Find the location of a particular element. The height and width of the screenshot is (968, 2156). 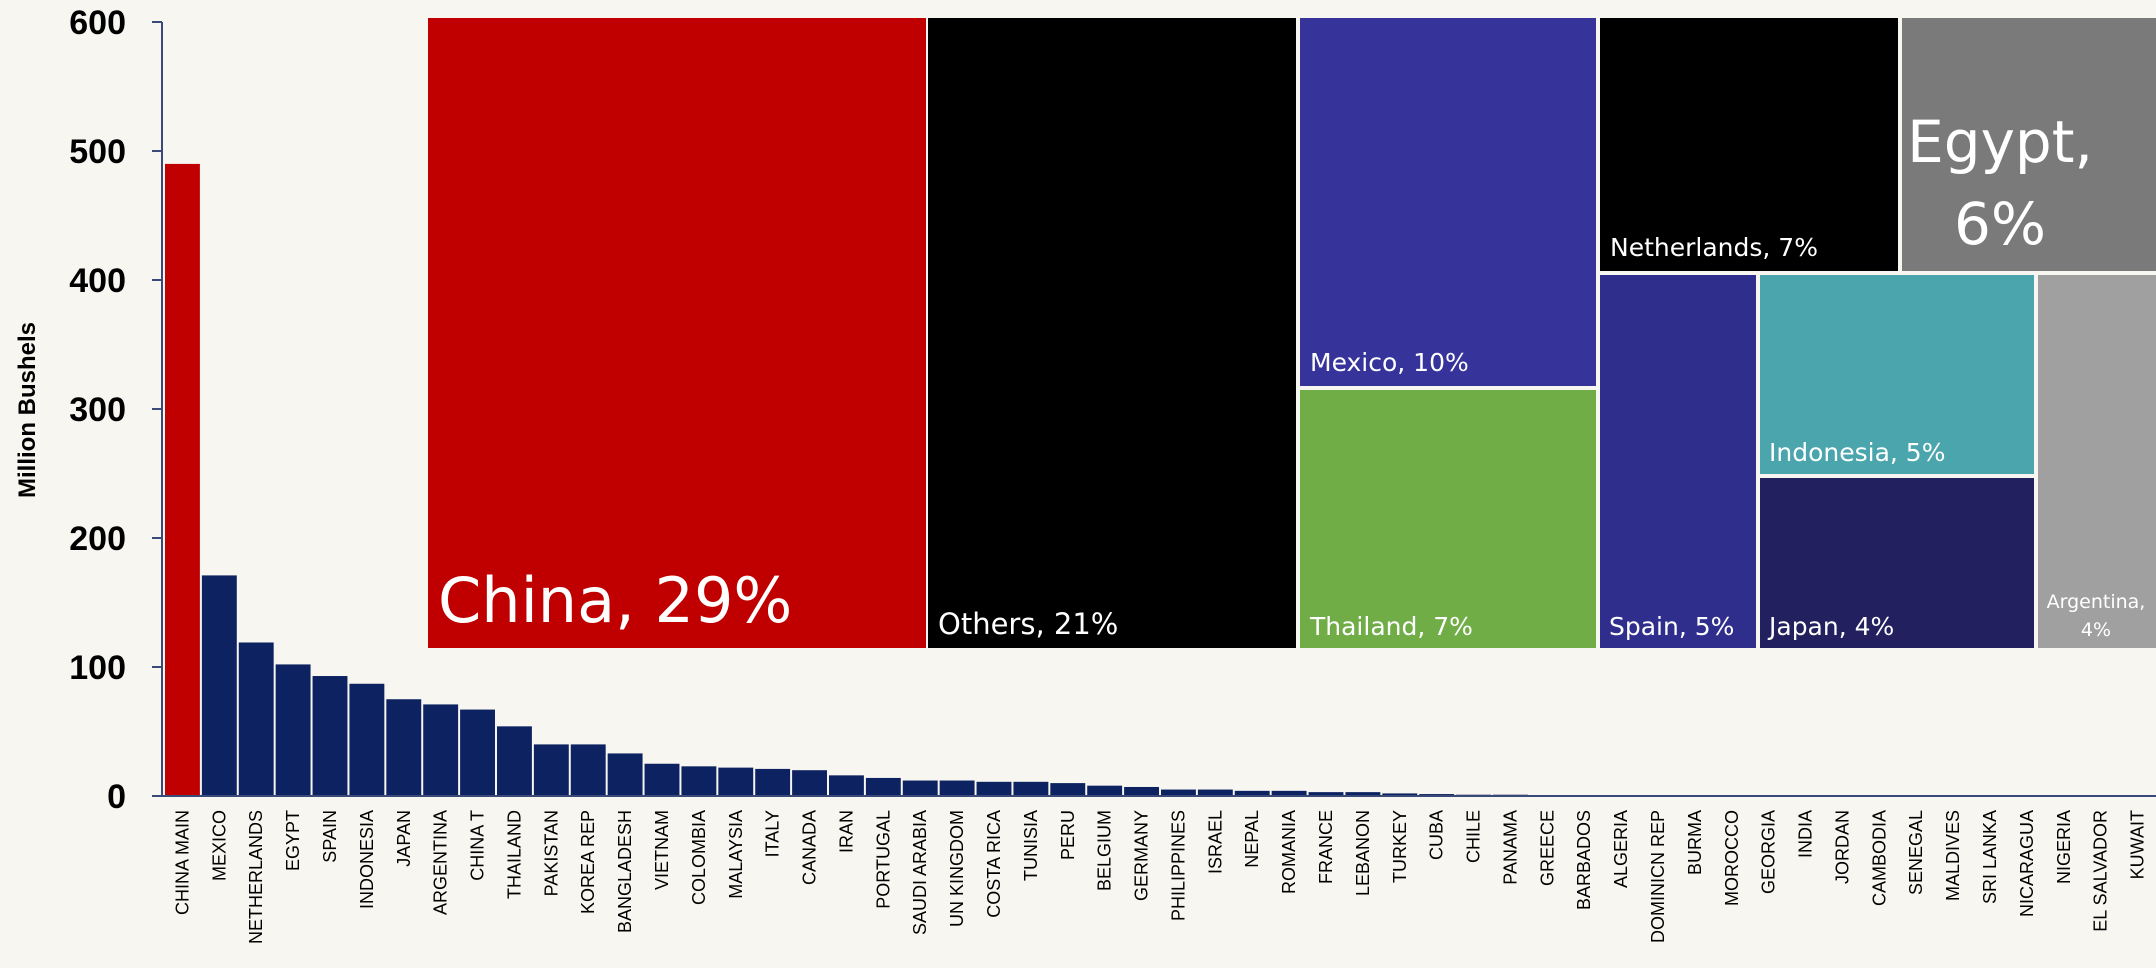

category-label: THAILAND is located at coordinates (514, 854).